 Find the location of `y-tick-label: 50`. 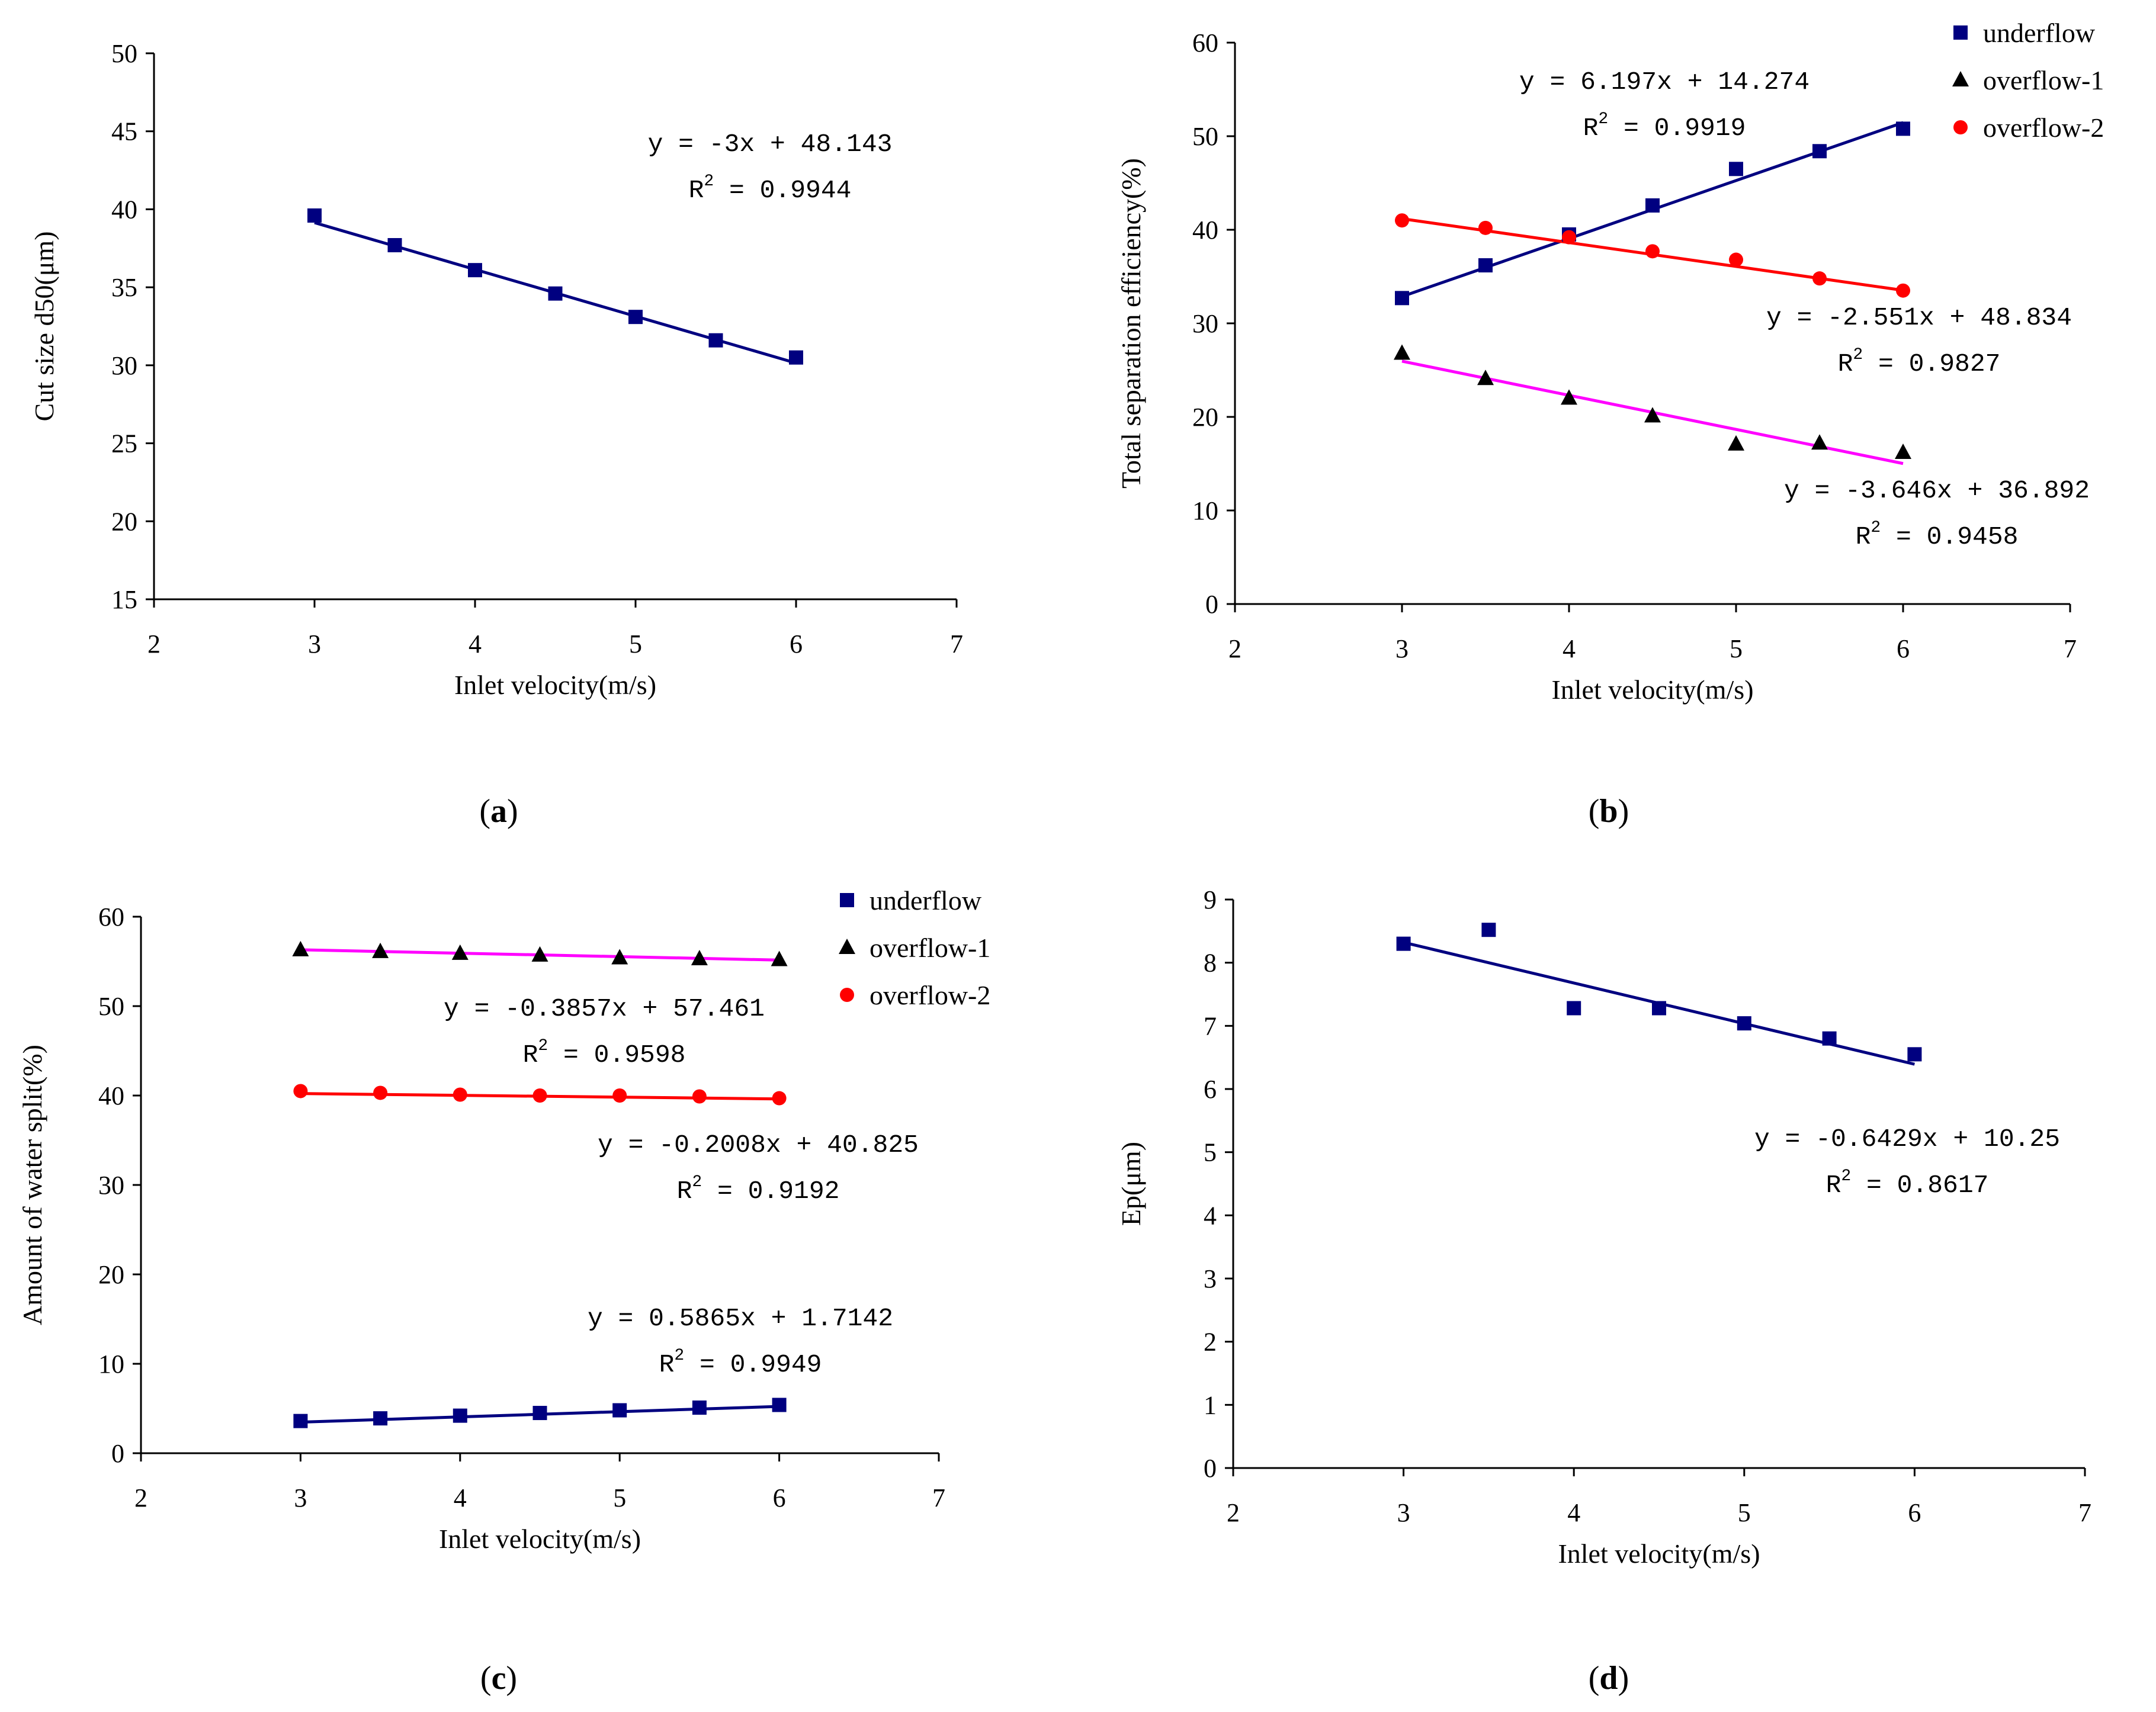

y-tick-label: 50 is located at coordinates (1205, 136).